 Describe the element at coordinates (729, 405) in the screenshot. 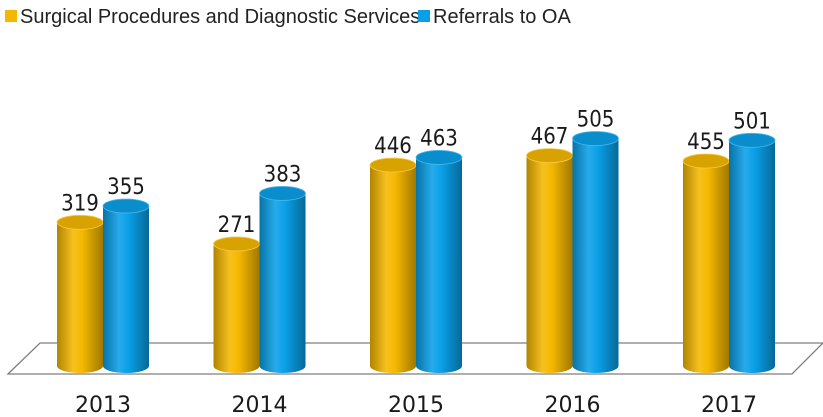

I see `category-label-2017: 2017` at that location.